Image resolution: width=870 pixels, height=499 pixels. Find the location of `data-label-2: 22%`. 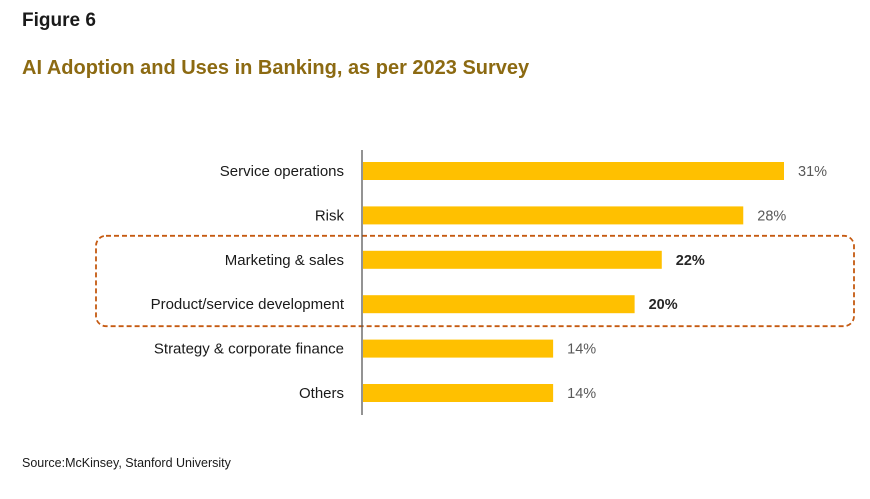

data-label-2: 22% is located at coordinates (690, 261).